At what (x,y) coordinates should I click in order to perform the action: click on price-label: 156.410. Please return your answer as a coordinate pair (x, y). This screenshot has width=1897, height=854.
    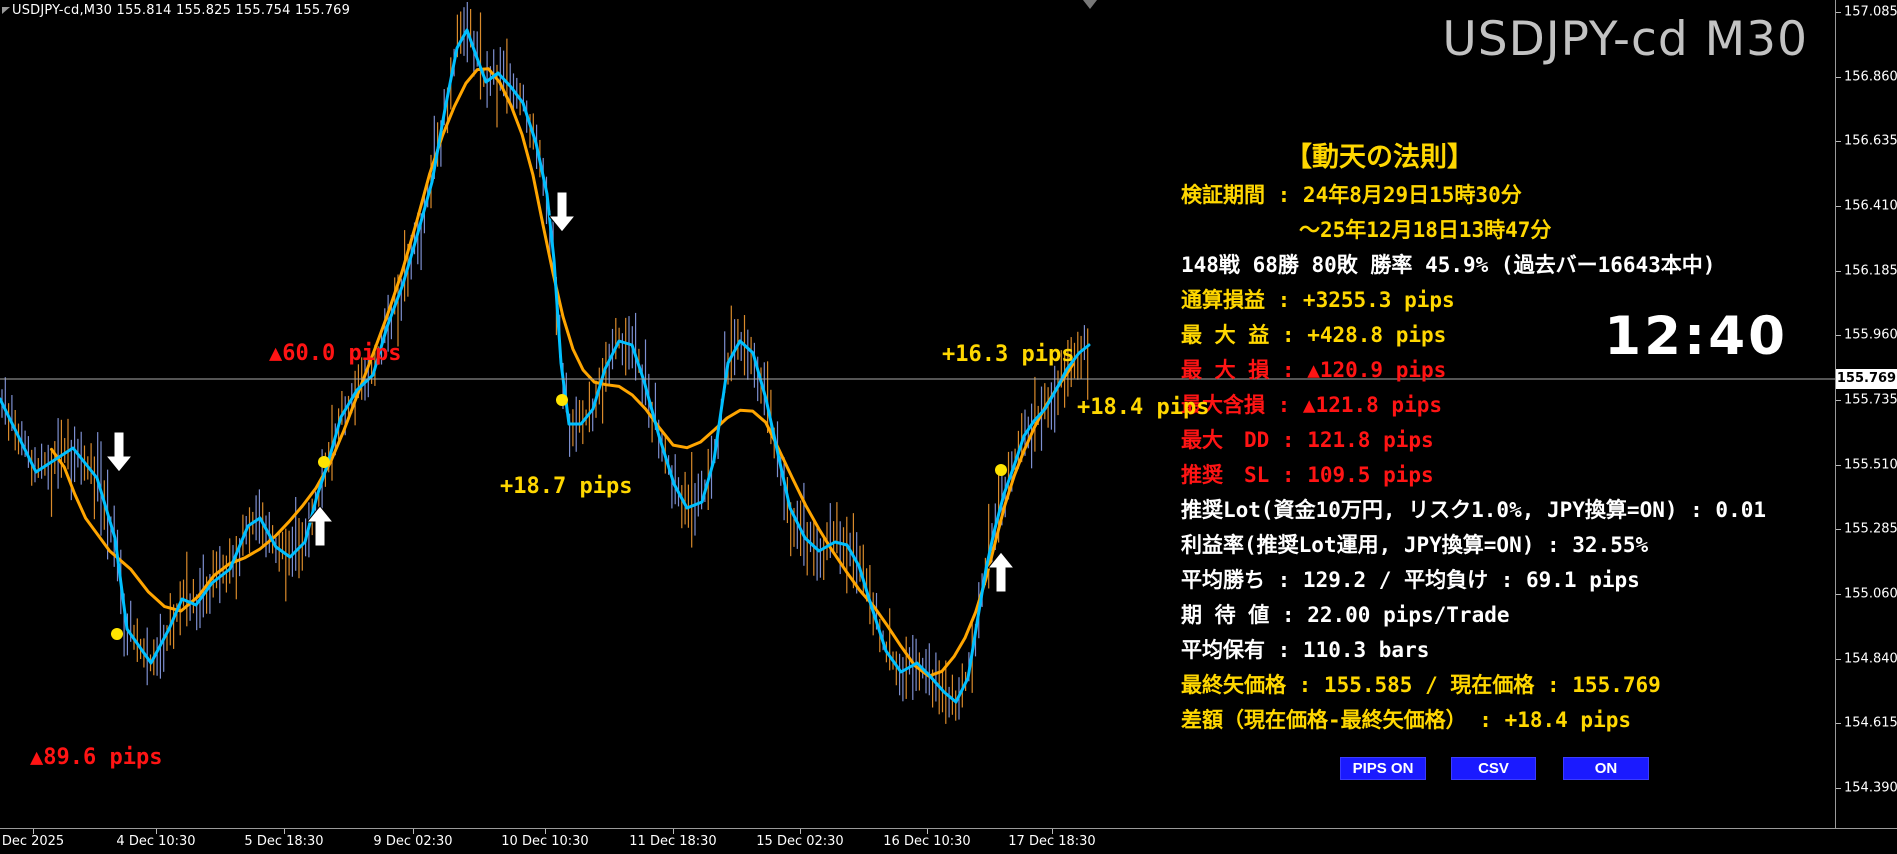
    Looking at the image, I should click on (1870, 206).